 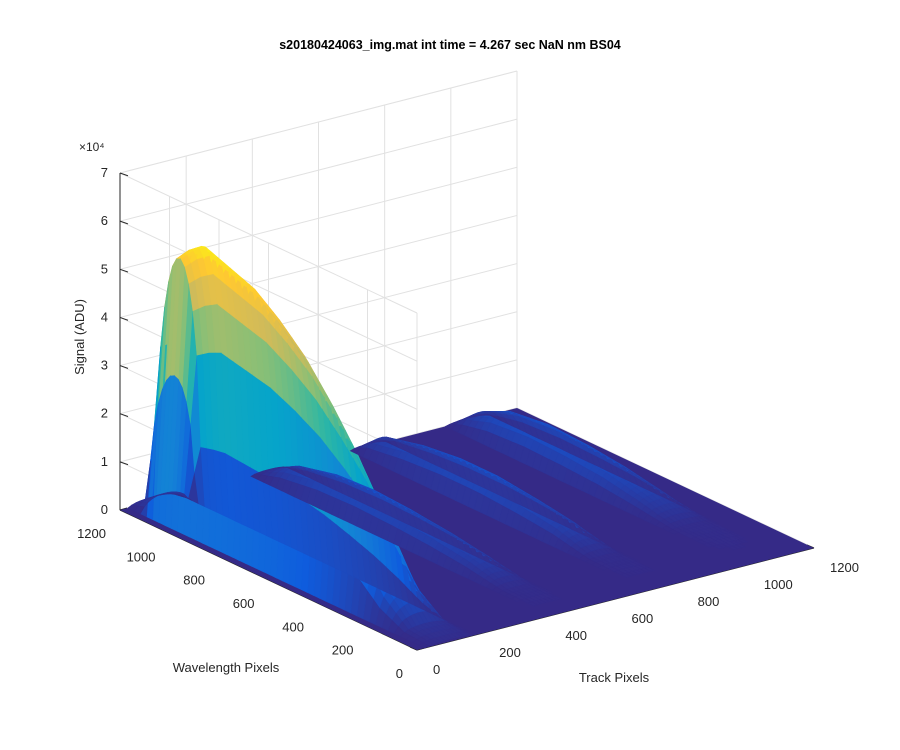 What do you see at coordinates (614, 677) in the screenshot?
I see `x-axis-label: Track Pixels` at bounding box center [614, 677].